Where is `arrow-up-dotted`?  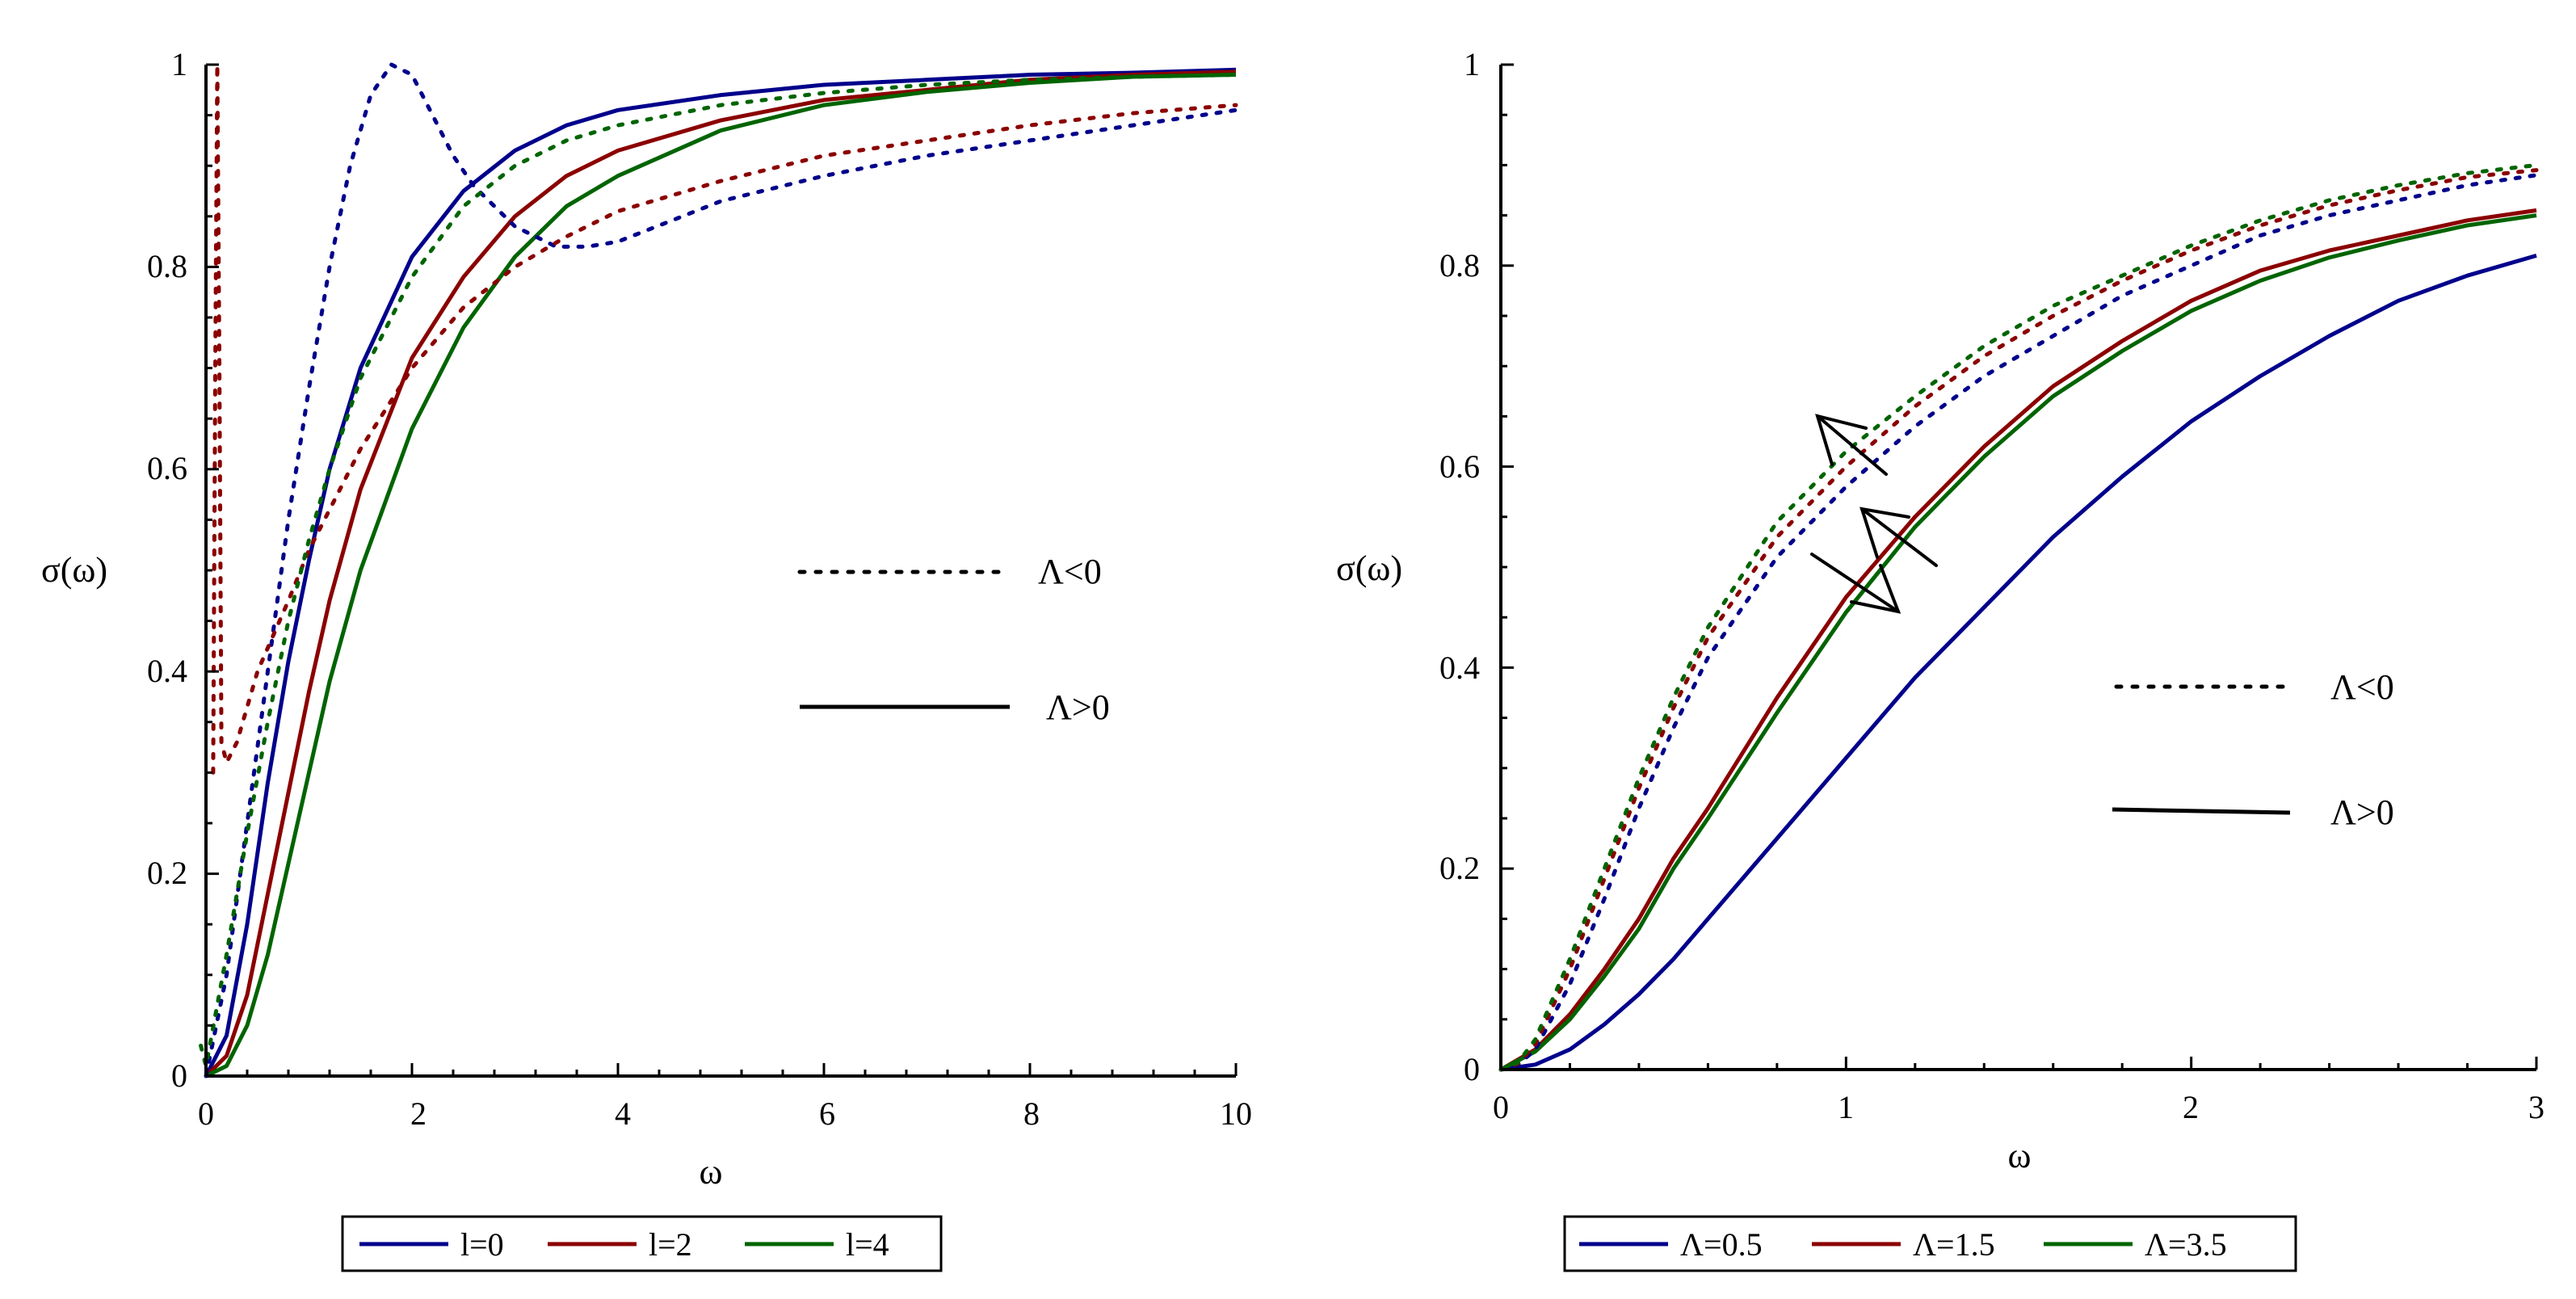 arrow-up-dotted is located at coordinates (1851, 445).